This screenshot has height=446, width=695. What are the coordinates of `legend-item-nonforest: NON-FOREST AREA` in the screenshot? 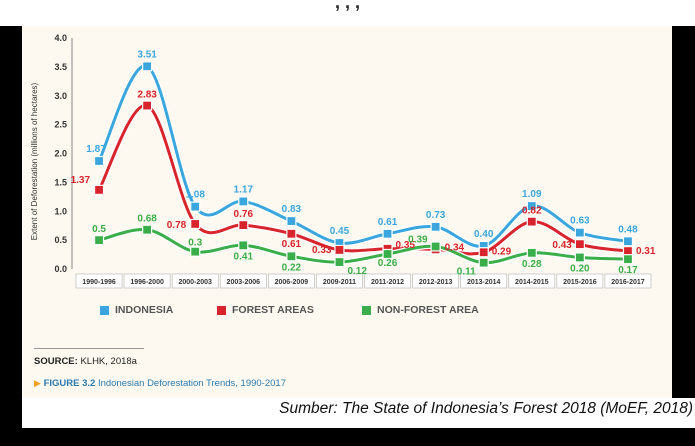 It's located at (420, 310).